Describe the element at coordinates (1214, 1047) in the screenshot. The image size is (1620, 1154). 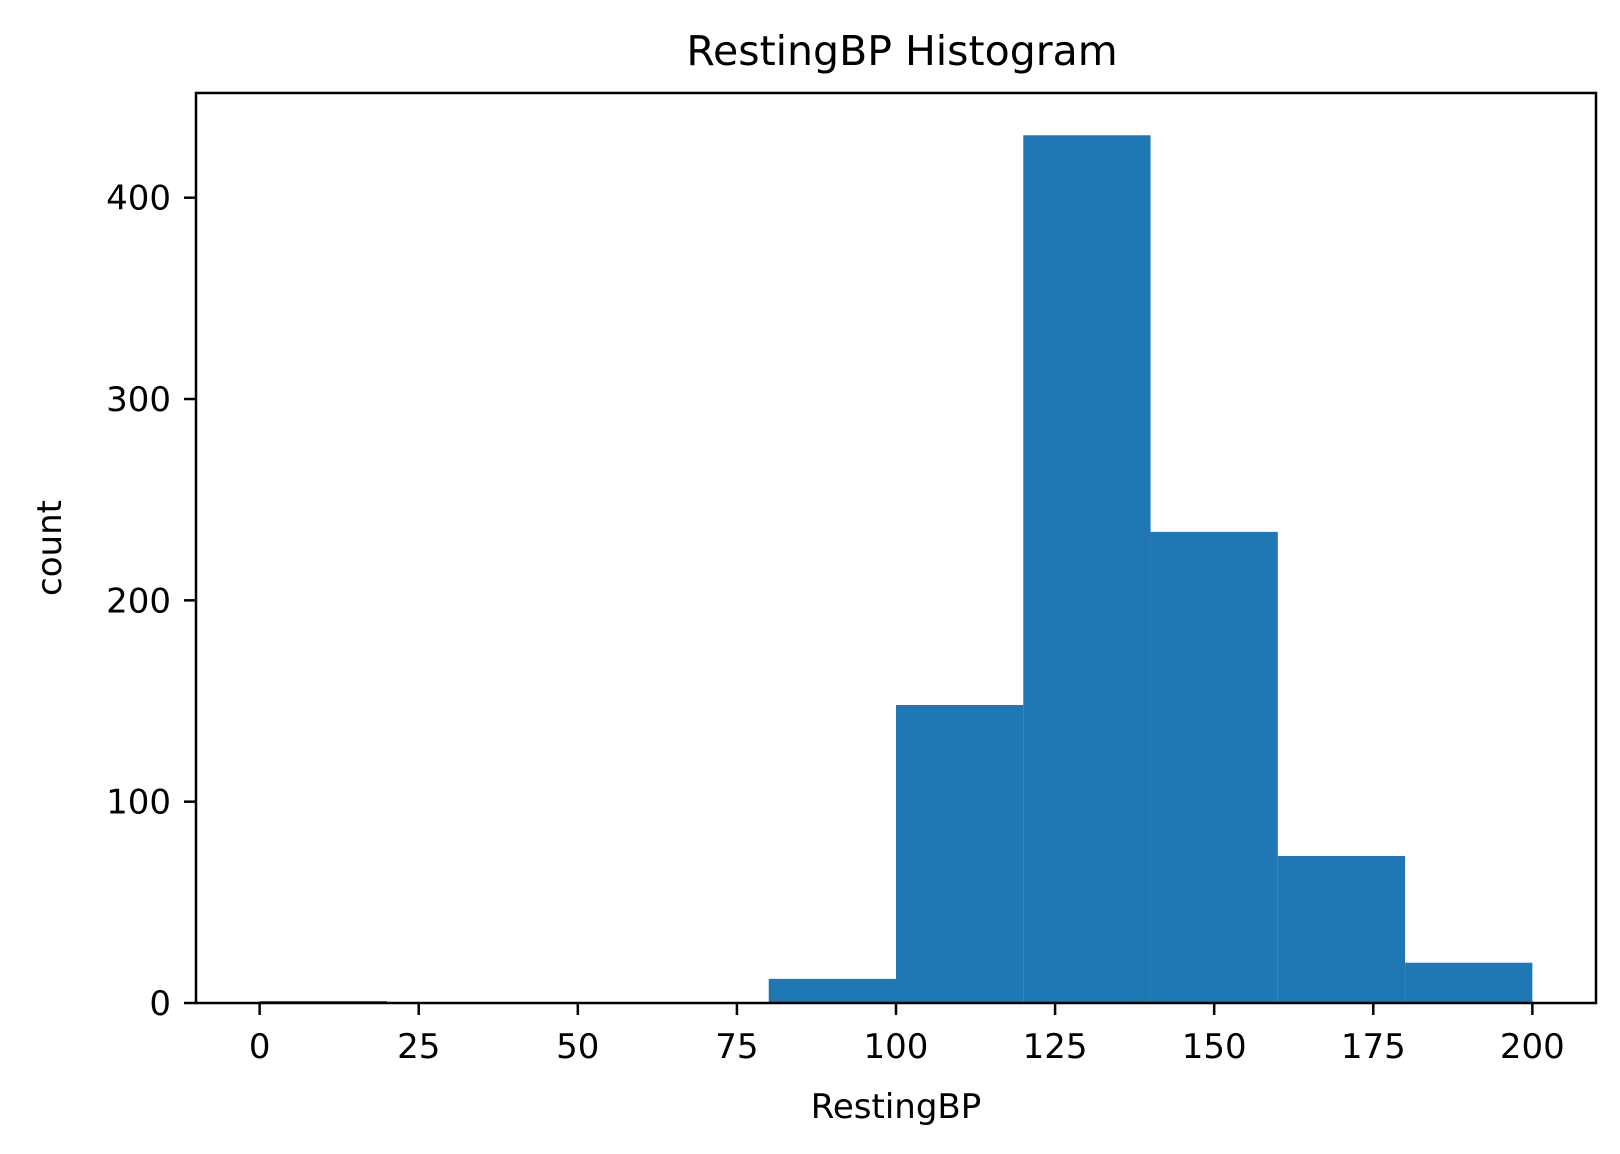
I see `x-tick-label: 150` at that location.